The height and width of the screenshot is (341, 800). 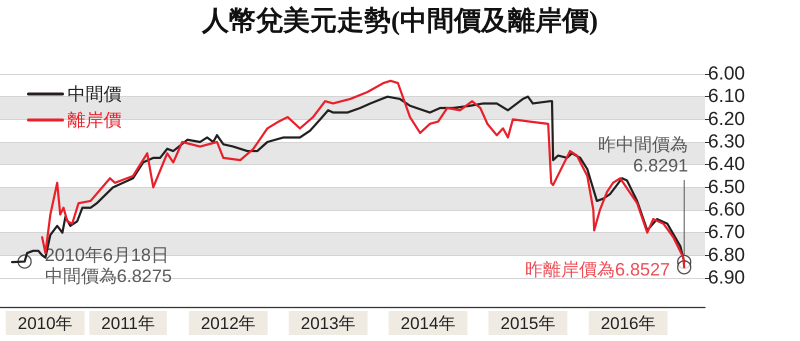 What do you see at coordinates (726, 119) in the screenshot?
I see `y-tick-label: 6.20` at bounding box center [726, 119].